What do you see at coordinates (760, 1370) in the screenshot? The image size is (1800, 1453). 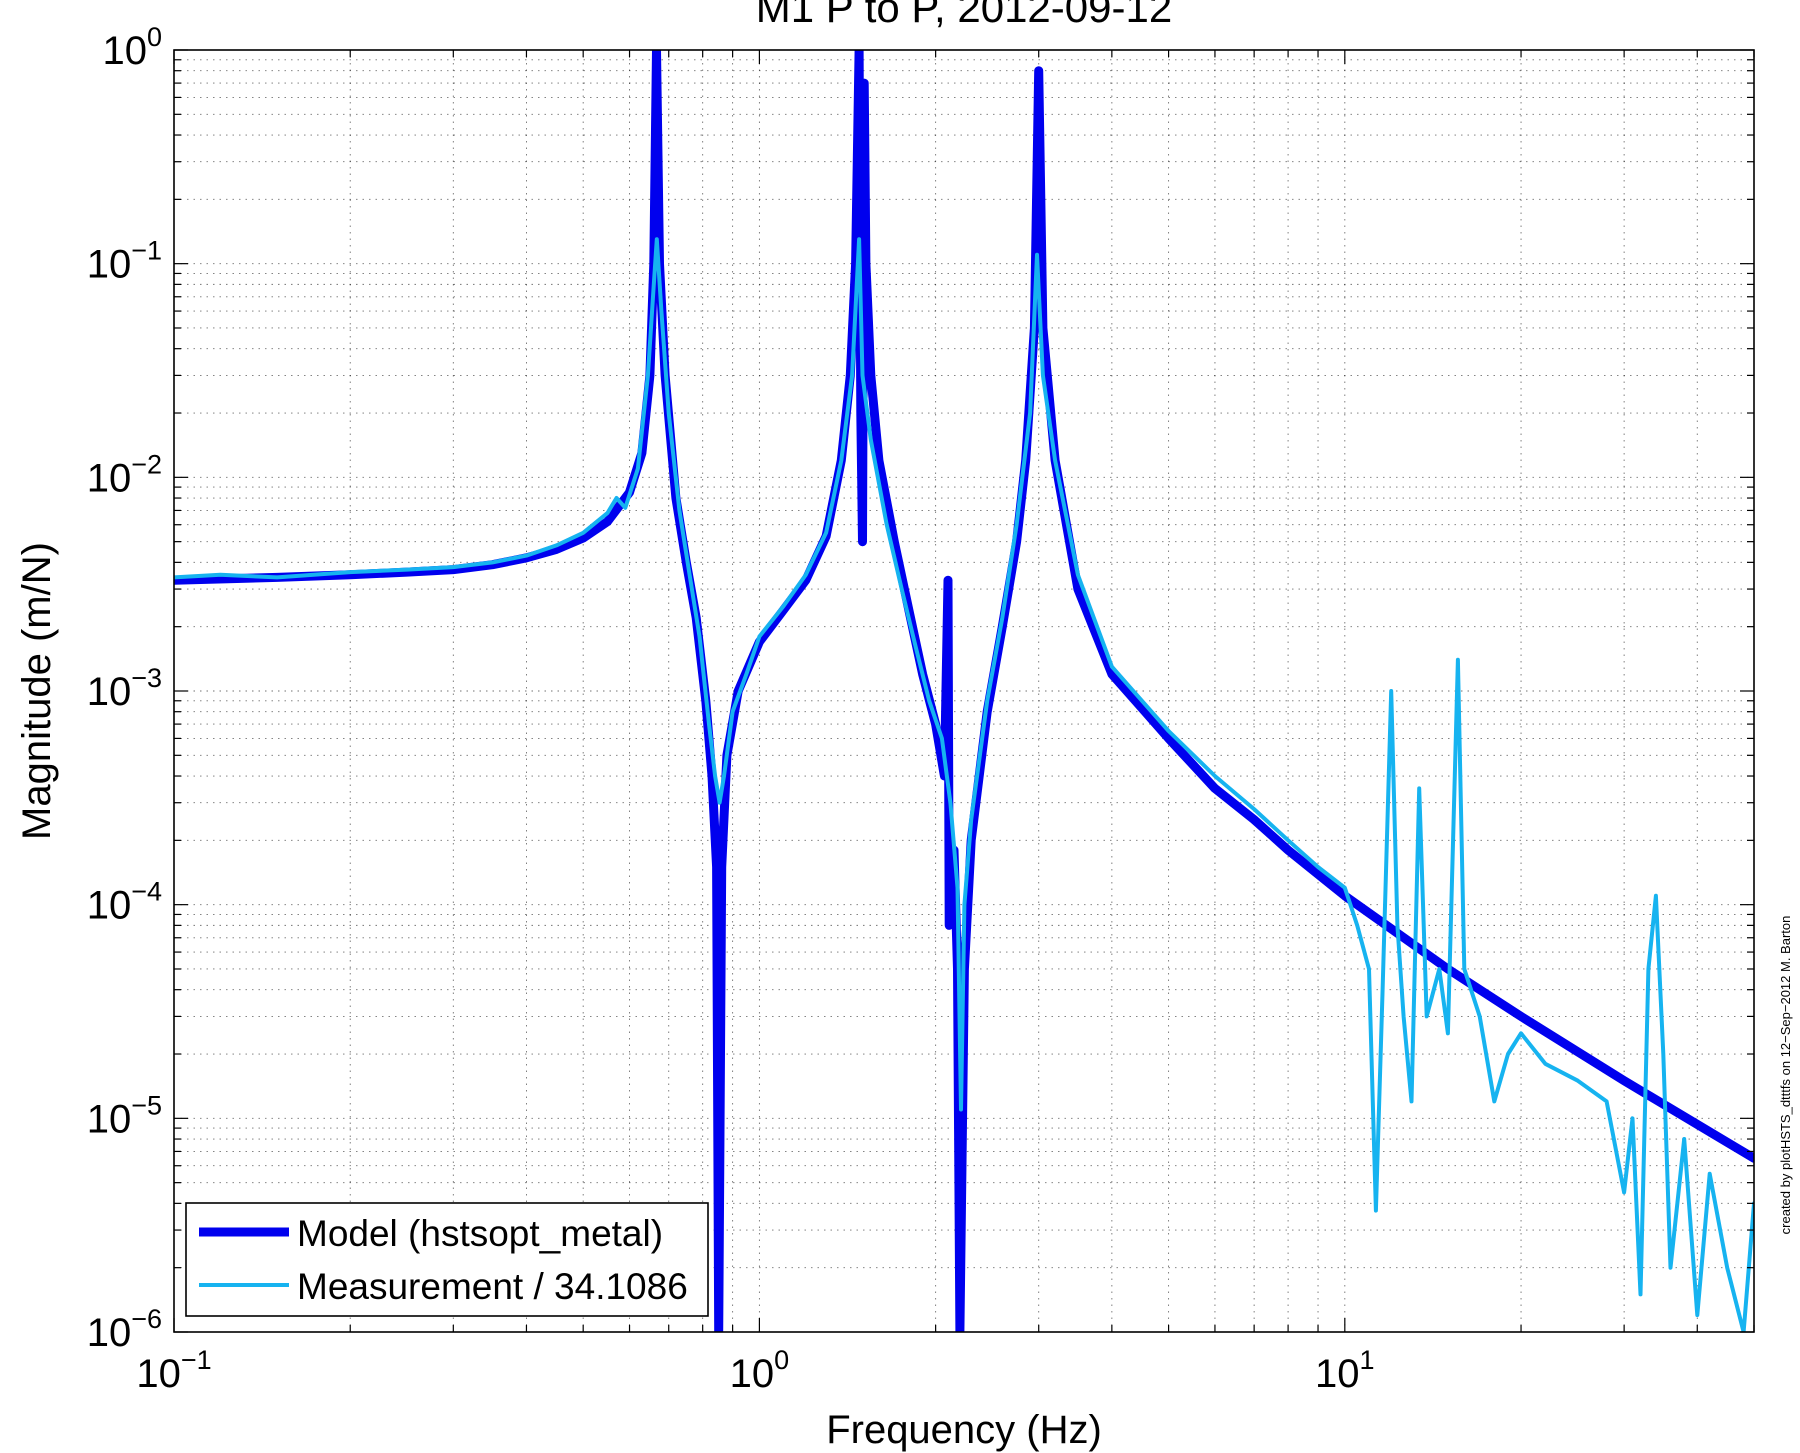 I see `x-tick-label: 10⁰` at bounding box center [760, 1370].